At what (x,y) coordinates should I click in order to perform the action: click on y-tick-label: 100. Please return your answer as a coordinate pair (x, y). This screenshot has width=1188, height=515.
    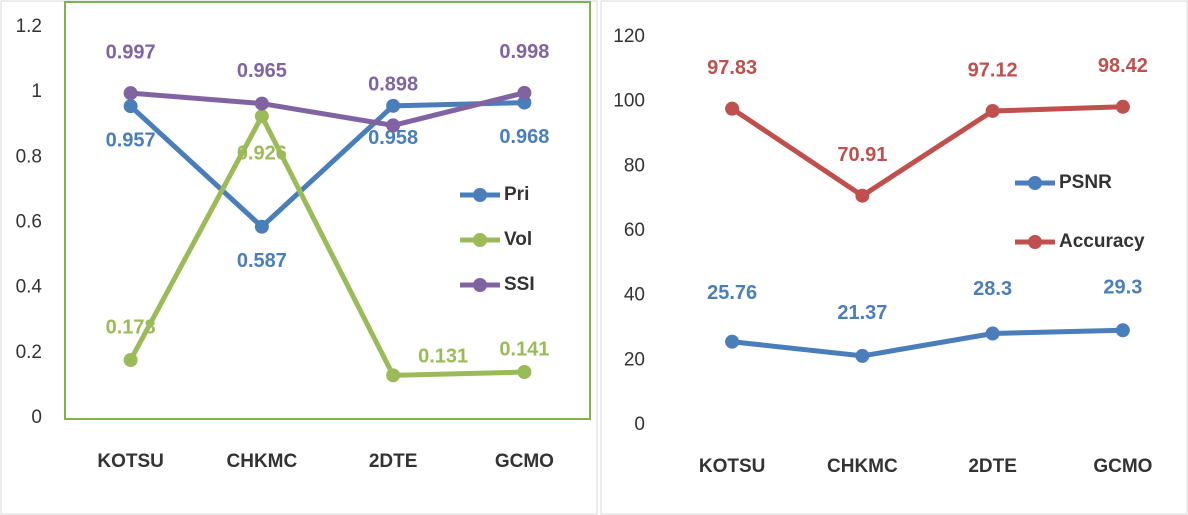
    Looking at the image, I should click on (629, 101).